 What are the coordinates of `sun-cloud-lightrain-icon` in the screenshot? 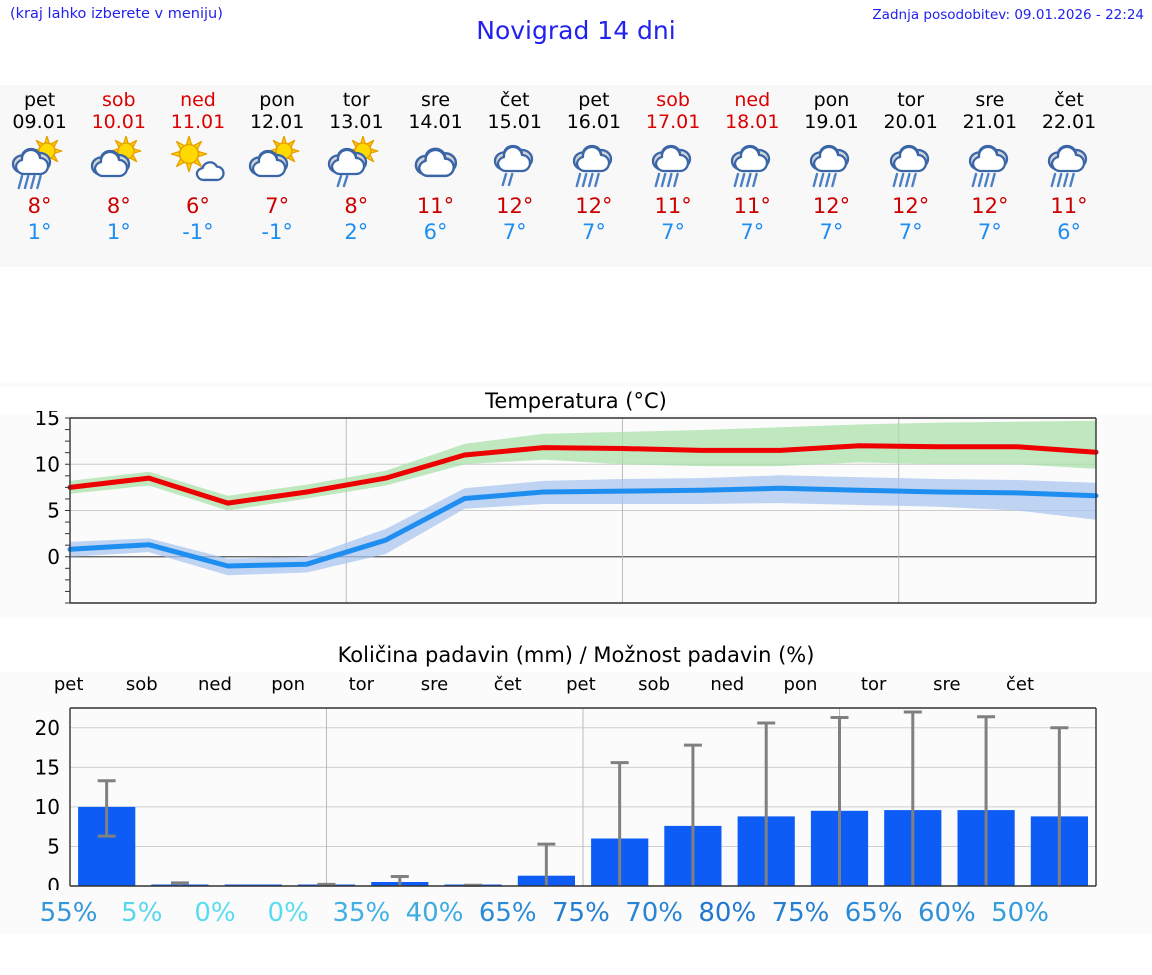 It's located at (353, 161).